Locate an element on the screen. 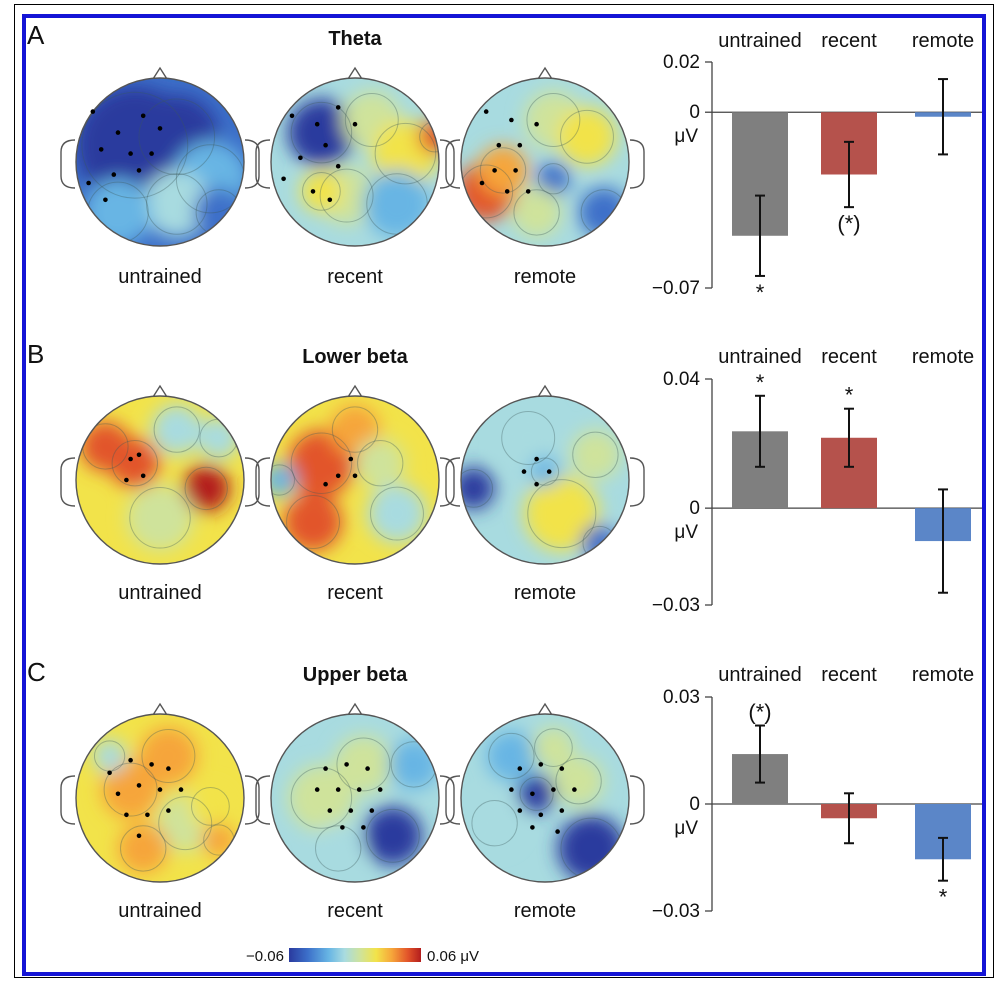 Image resolution: width=998 pixels, height=982 pixels. topomap-c-recent is located at coordinates (355, 792).